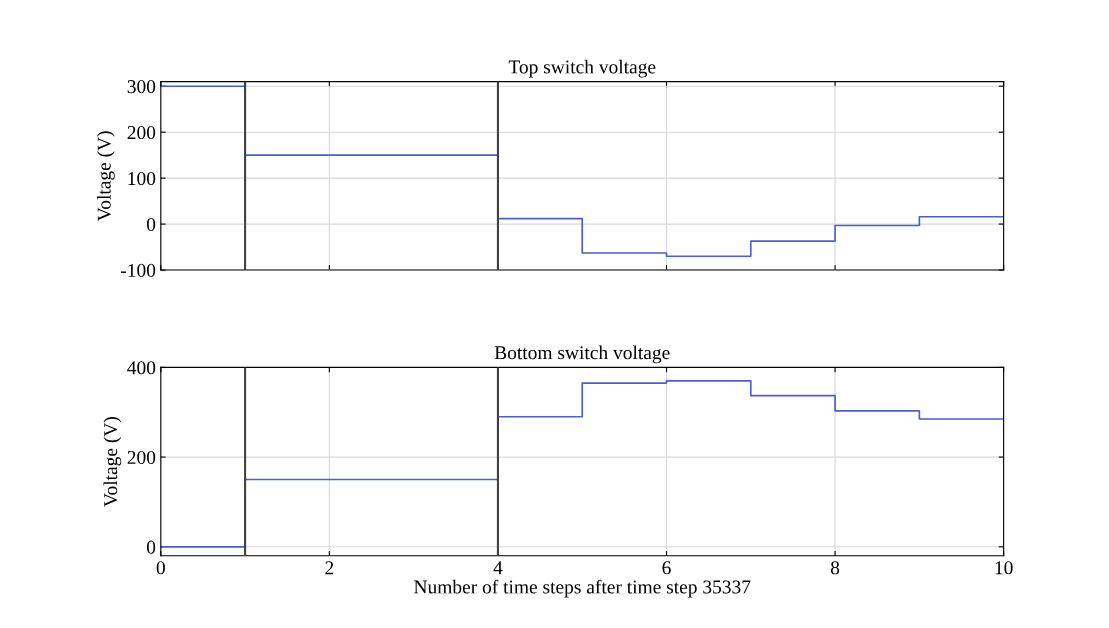  Describe the element at coordinates (835, 568) in the screenshot. I see `x-tick-label: 8` at that location.